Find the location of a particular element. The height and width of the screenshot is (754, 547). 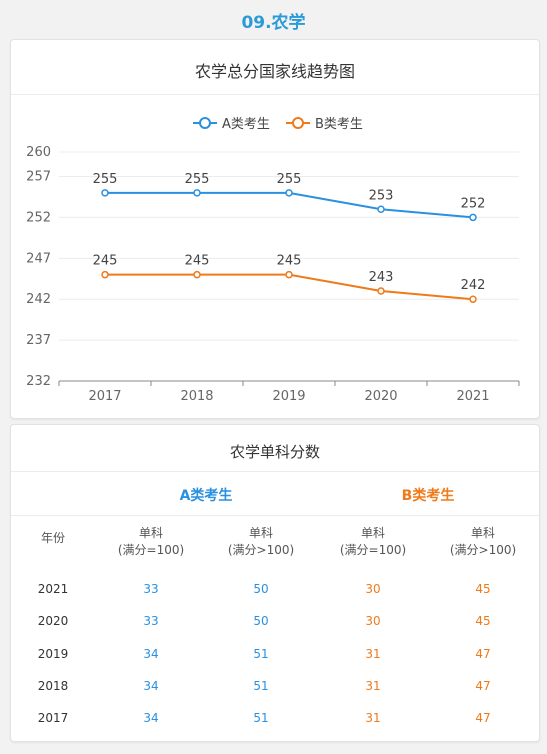

col-header-a100-line2: (满分=100) is located at coordinates (151, 550).